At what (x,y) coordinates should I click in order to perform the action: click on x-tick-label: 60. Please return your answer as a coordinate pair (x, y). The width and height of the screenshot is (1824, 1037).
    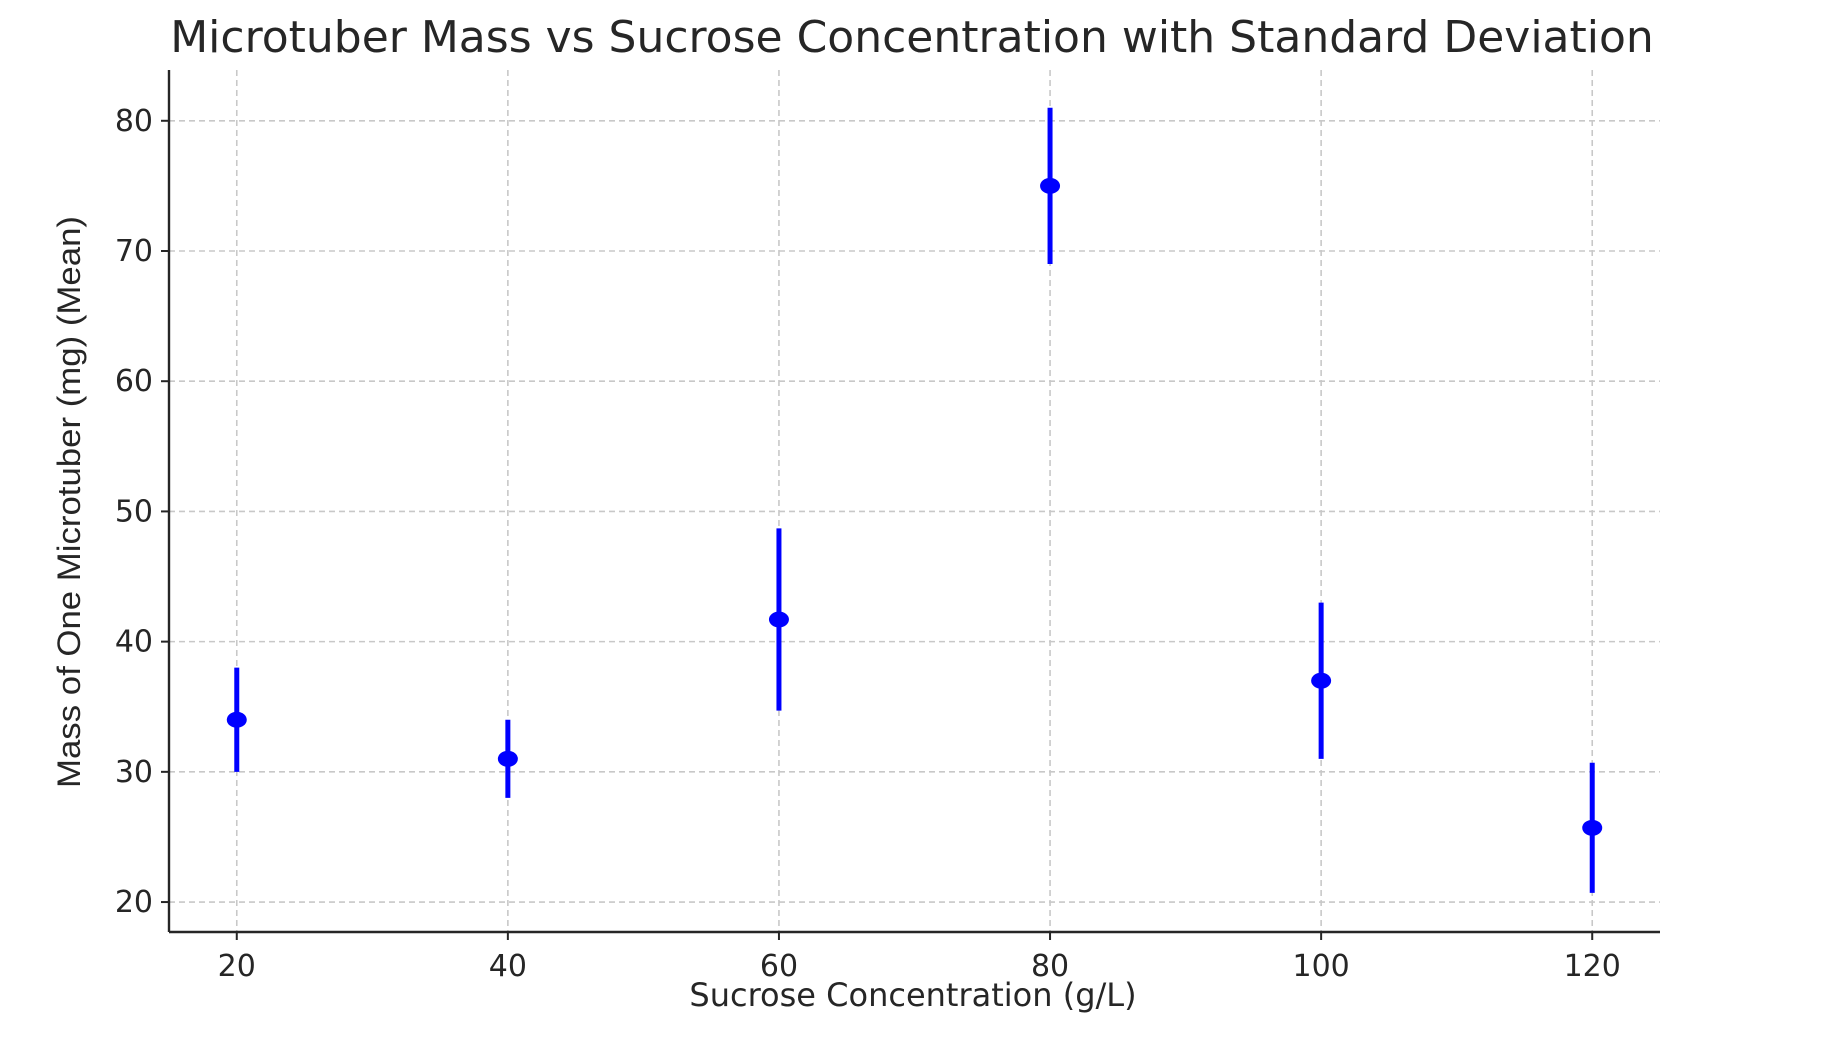
    Looking at the image, I should click on (779, 966).